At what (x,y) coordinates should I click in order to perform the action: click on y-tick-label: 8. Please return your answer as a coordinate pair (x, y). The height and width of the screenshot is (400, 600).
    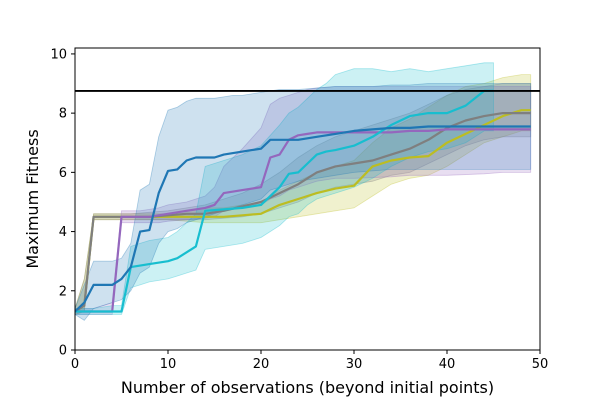
    Looking at the image, I should click on (63, 114).